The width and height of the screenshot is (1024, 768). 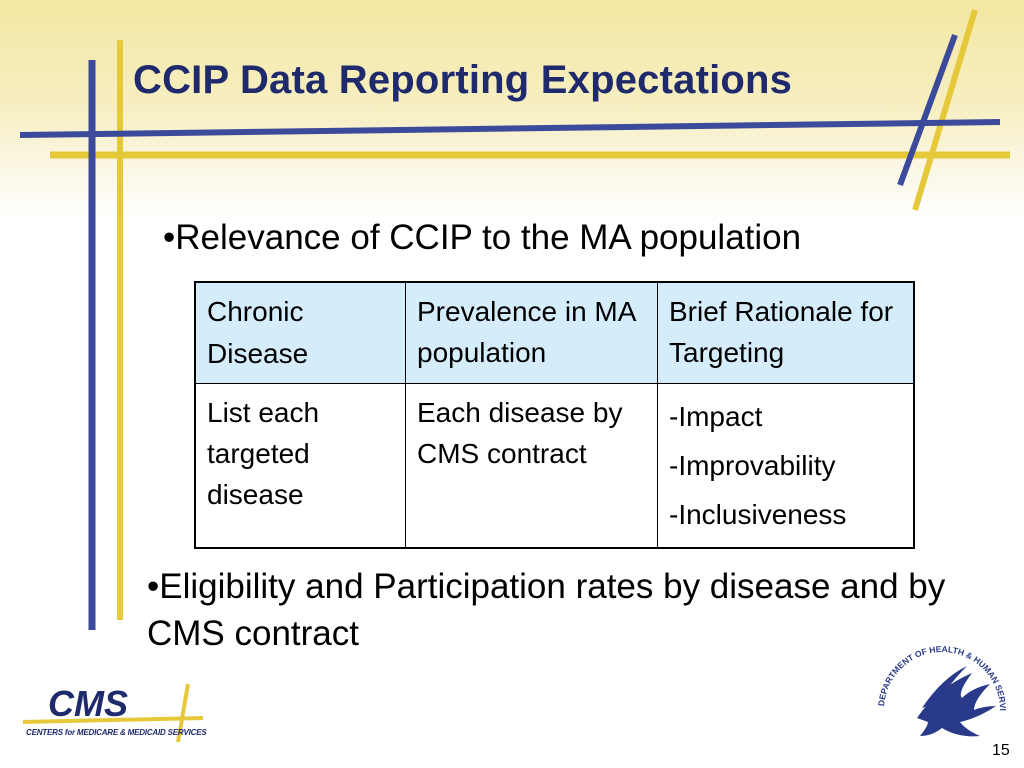 What do you see at coordinates (716, 416) in the screenshot?
I see `rationale-impact: -Impact` at bounding box center [716, 416].